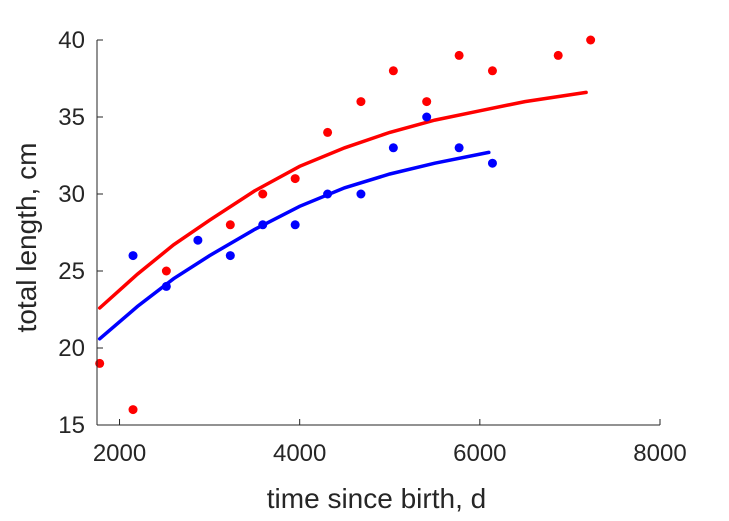  I want to click on y-axis-label: total length, cm, so click(26, 238).